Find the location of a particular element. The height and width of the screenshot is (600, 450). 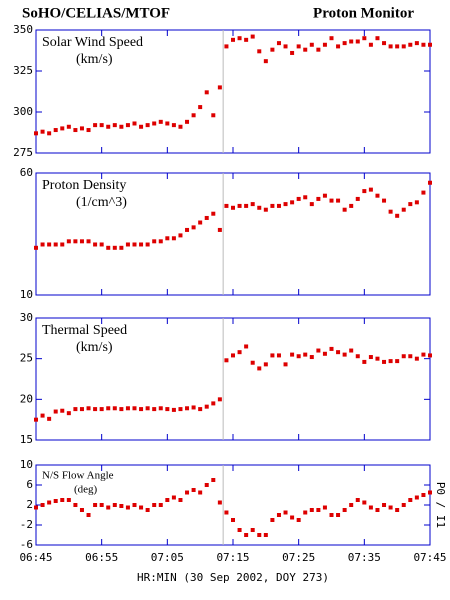

y-tick-label: 30 is located at coordinates (26, 317).